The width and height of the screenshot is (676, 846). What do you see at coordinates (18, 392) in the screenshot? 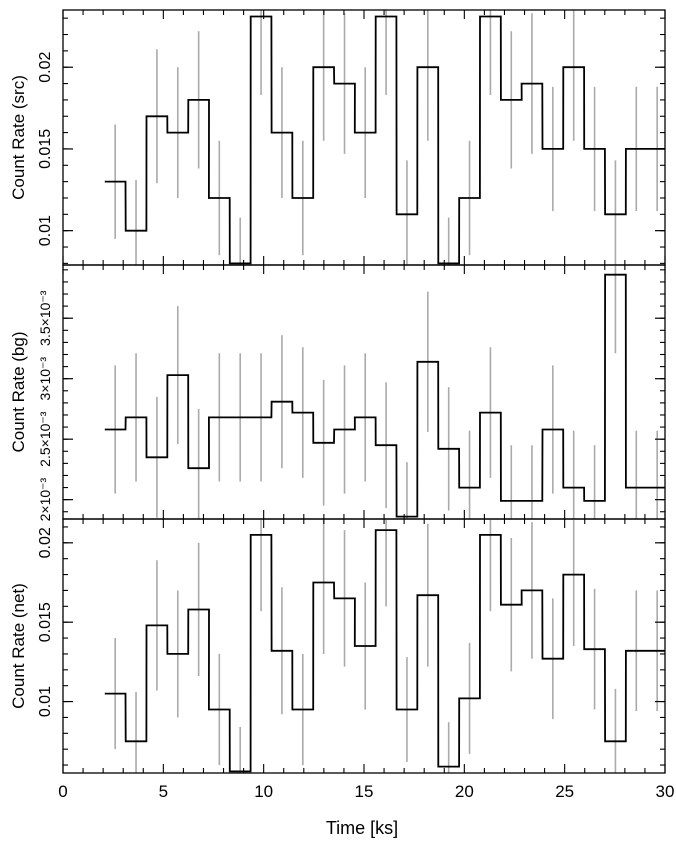
I see `y-axis-label: Count Rate (bg)` at bounding box center [18, 392].